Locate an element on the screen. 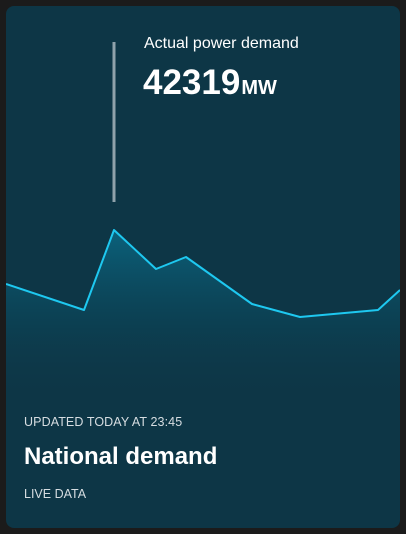  updated-timestamp: UPDATED TODAY AT 23:45 is located at coordinates (103, 422).